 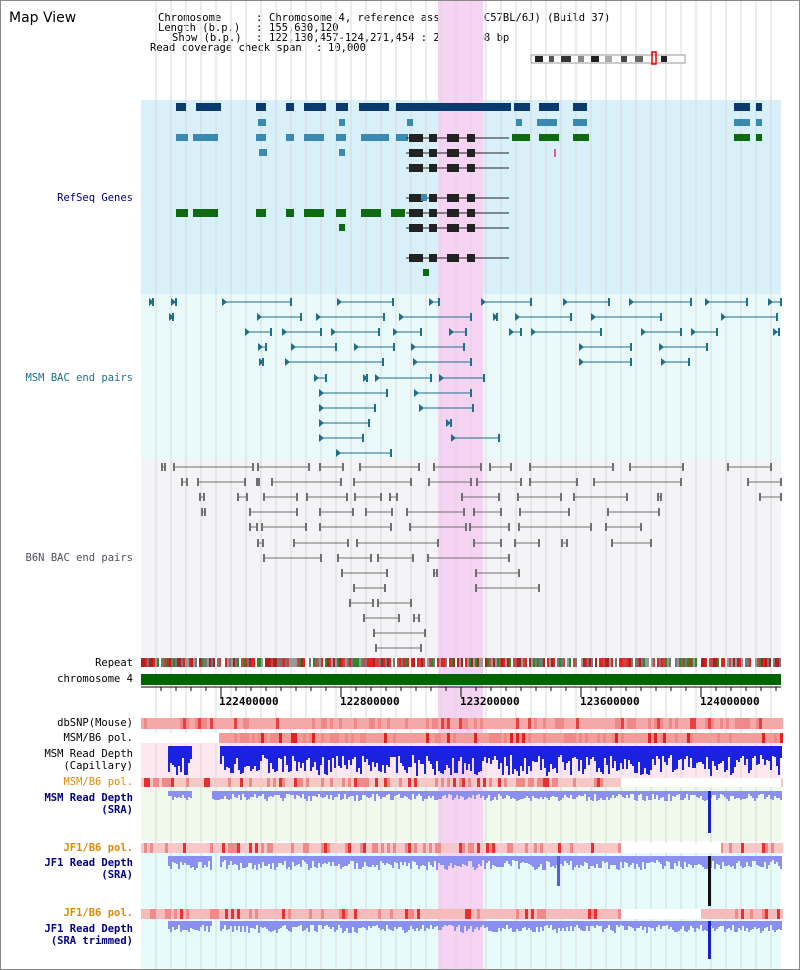 What do you see at coordinates (98, 848) in the screenshot?
I see `jf1-b6-pol-label-1: JF1/B6 pol.` at bounding box center [98, 848].